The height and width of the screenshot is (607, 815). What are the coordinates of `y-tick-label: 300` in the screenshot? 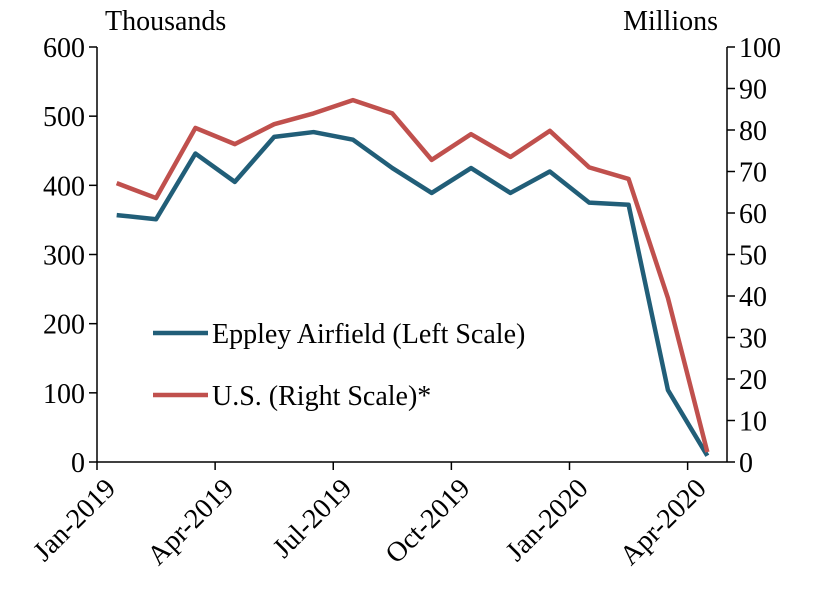 It's located at (64, 256).